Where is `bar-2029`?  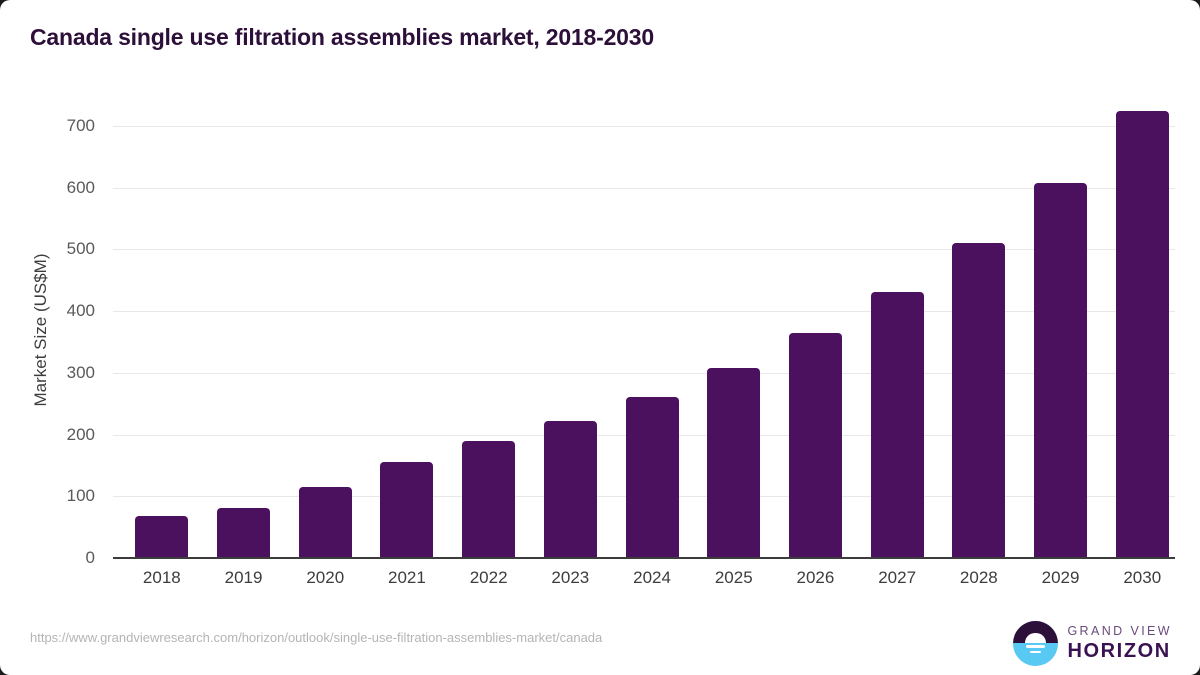
bar-2029 is located at coordinates (1061, 370).